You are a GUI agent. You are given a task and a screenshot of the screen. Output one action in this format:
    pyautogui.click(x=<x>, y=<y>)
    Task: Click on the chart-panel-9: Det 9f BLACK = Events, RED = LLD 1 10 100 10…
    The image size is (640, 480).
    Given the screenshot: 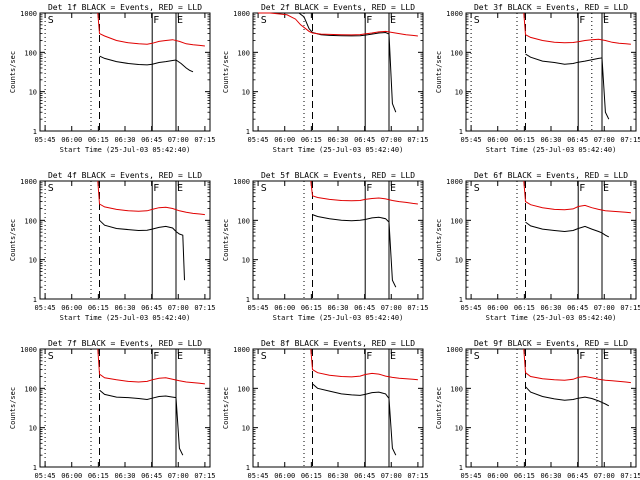 What is the action you would take?
    pyautogui.click(x=537, y=409)
    